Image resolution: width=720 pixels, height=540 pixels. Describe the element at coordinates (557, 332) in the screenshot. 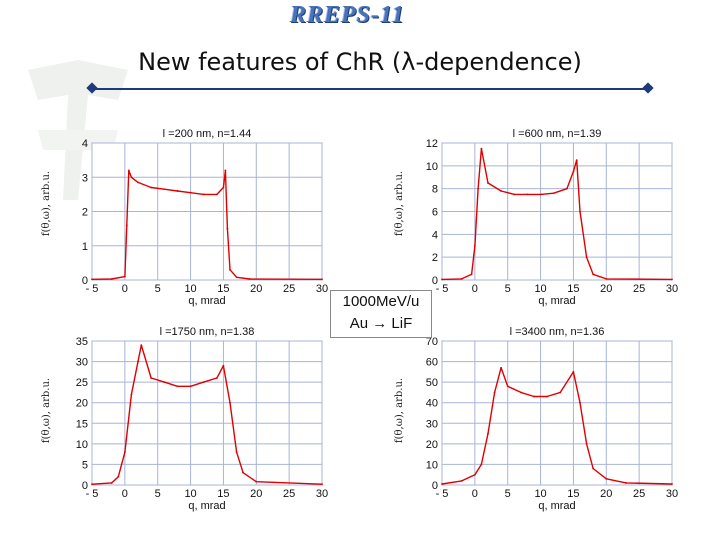

I see `chart-title: l =3400 nm, n=1.36` at that location.